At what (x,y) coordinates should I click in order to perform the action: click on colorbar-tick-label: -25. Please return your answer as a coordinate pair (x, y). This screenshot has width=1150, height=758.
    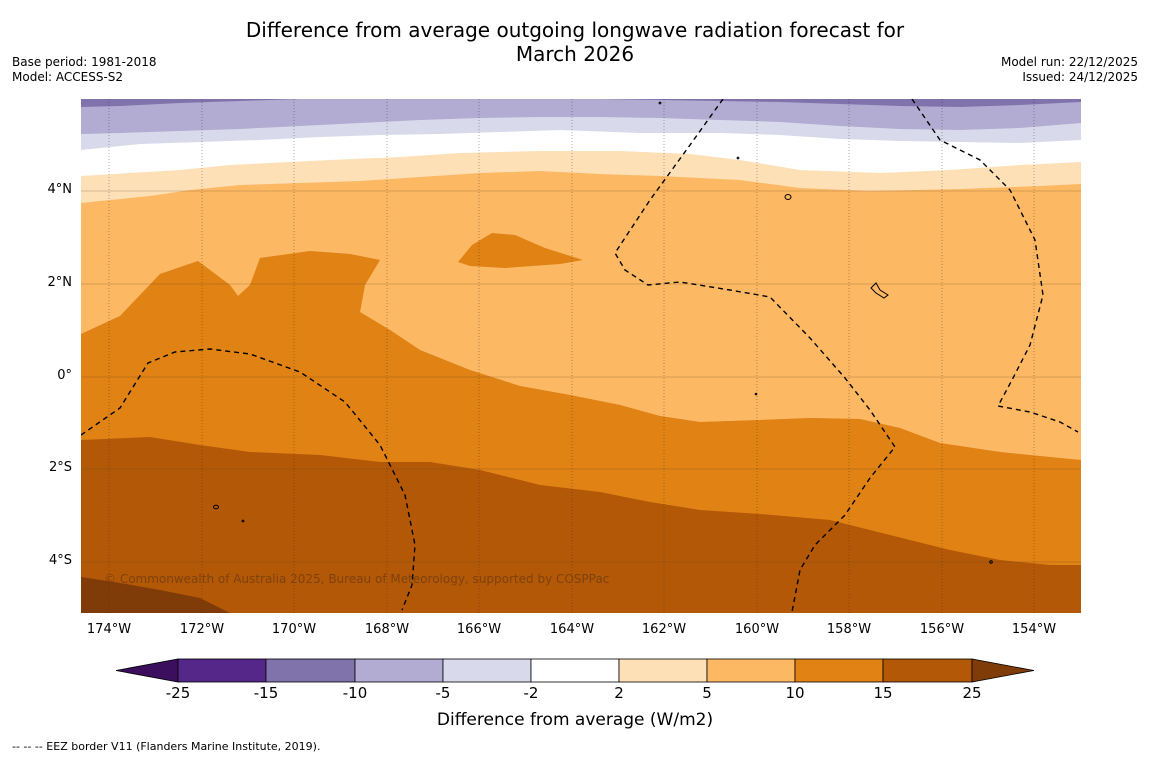
    Looking at the image, I should click on (178, 693).